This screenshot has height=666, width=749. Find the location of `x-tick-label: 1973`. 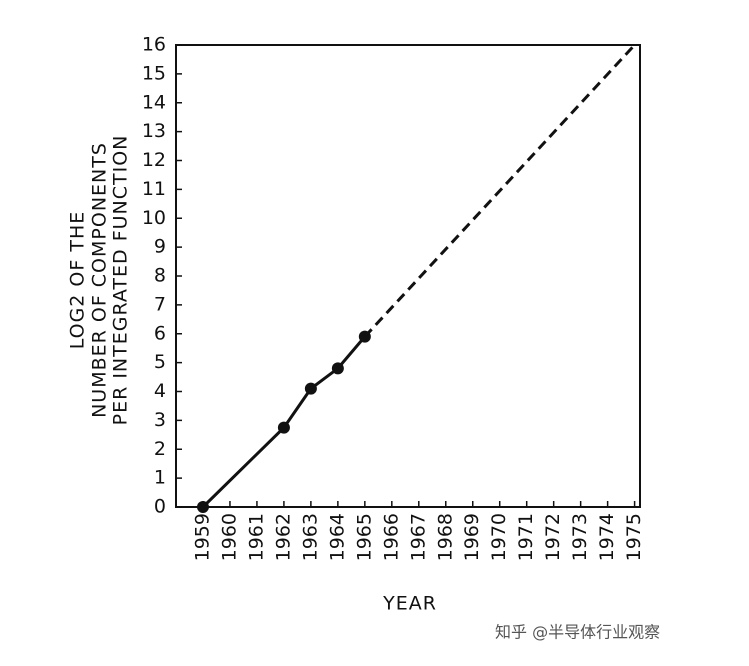

x-tick-label: 1973 is located at coordinates (580, 537).